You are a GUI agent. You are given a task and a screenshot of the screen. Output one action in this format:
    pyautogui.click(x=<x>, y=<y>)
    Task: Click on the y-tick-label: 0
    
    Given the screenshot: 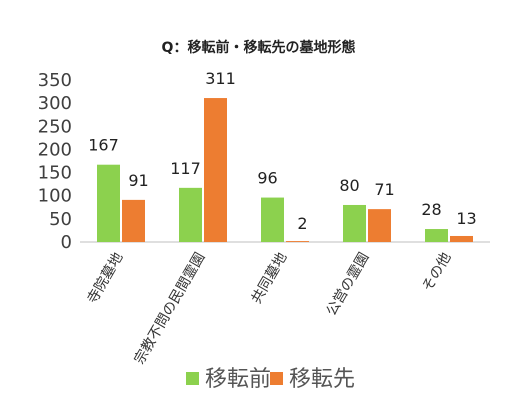 What is the action you would take?
    pyautogui.click(x=66, y=242)
    